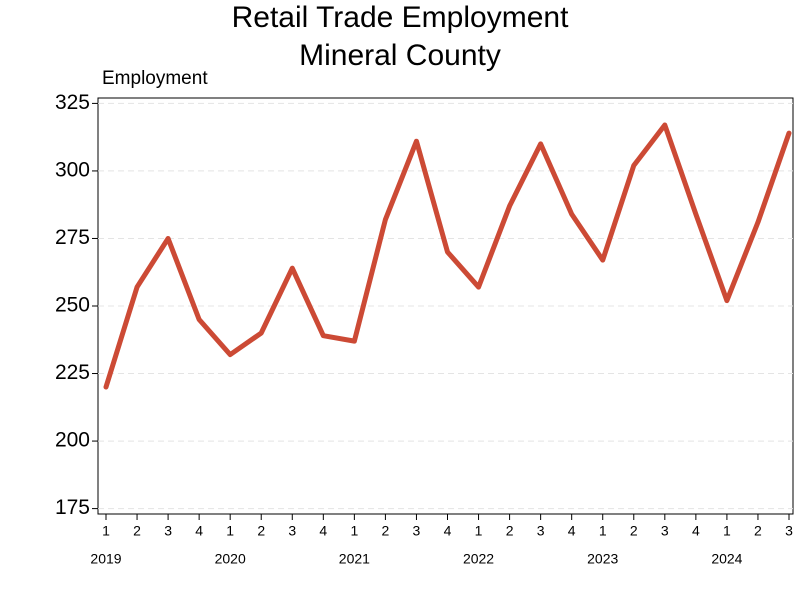 This screenshot has height=600, width=800. I want to click on y-tick-label: 225, so click(72, 372).